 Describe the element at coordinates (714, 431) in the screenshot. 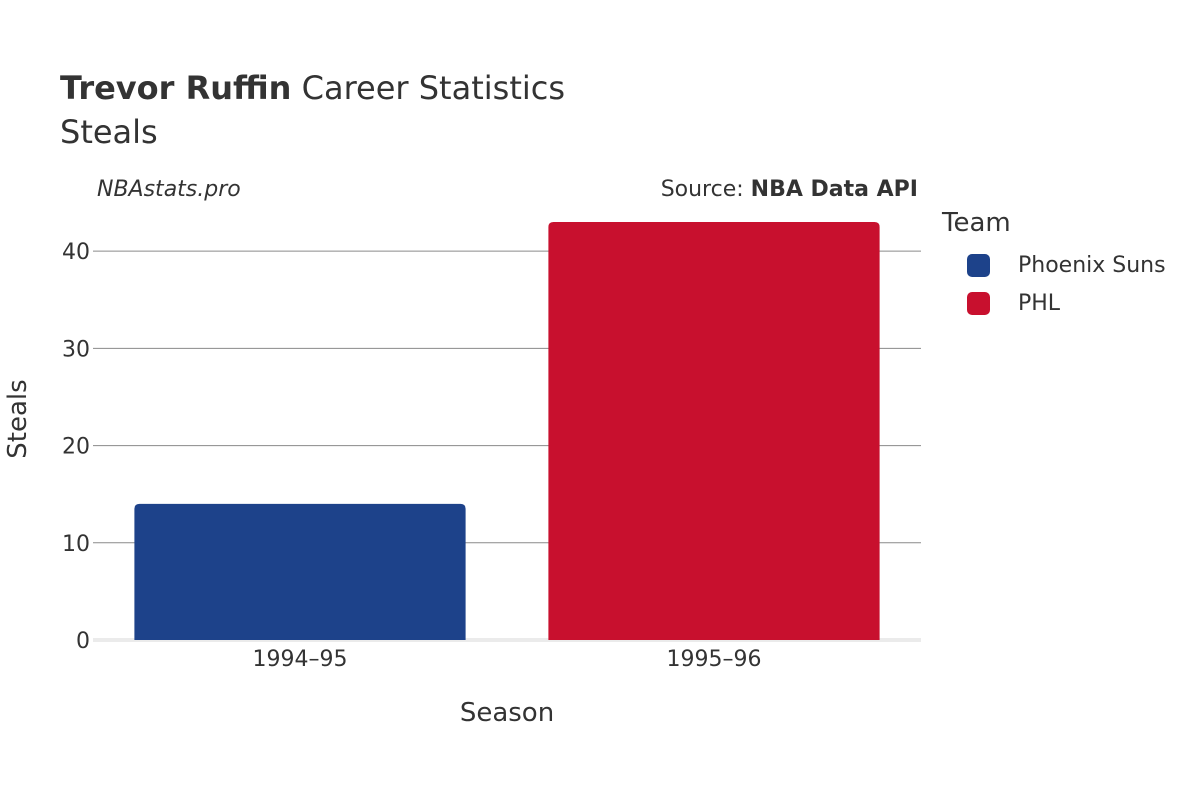

I see `bar-phl` at that location.